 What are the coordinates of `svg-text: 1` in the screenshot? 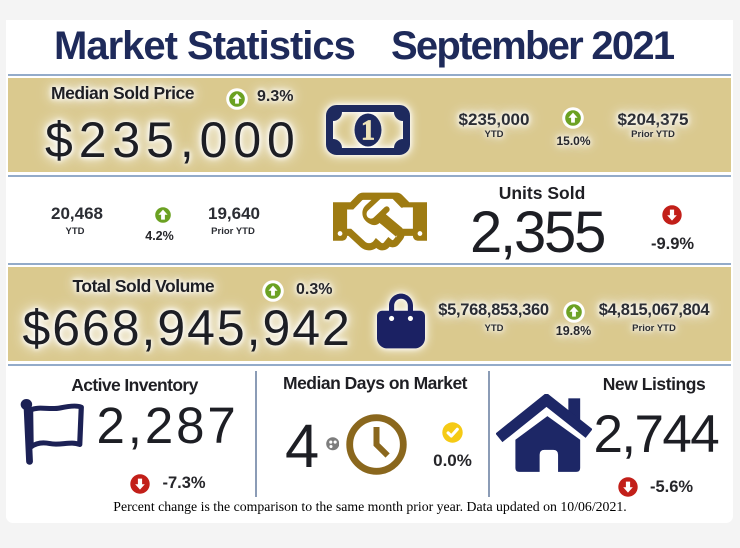 It's located at (368, 131).